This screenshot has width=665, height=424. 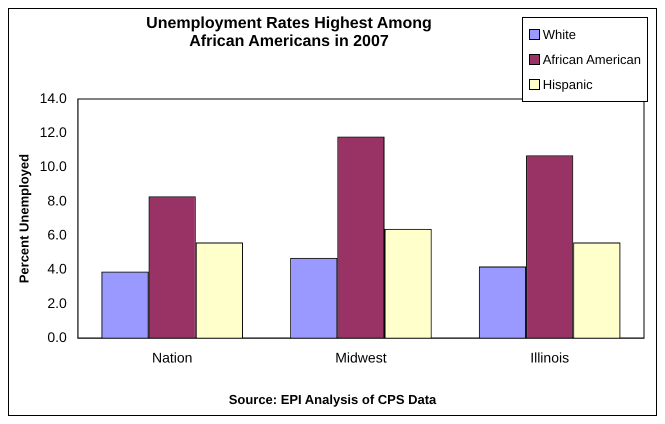 What do you see at coordinates (333, 399) in the screenshot?
I see `source-note: Source: EPI Analysis of CPS Data` at bounding box center [333, 399].